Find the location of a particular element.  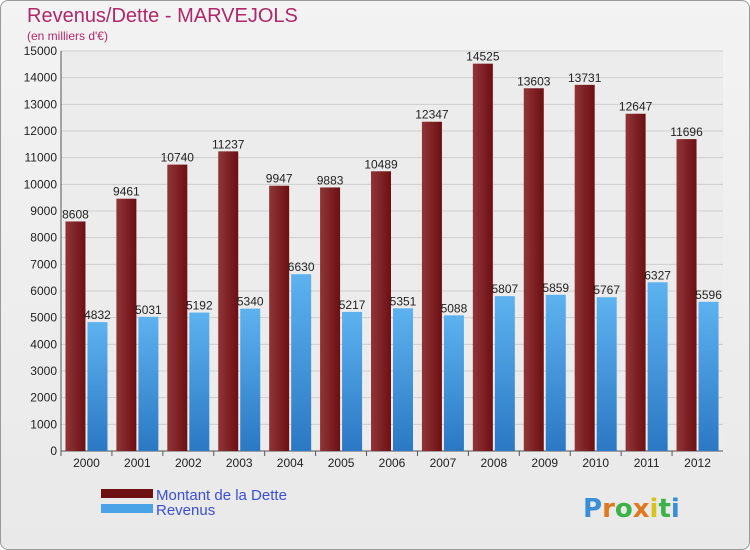

y-tick-label: 2000 is located at coordinates (43, 398).